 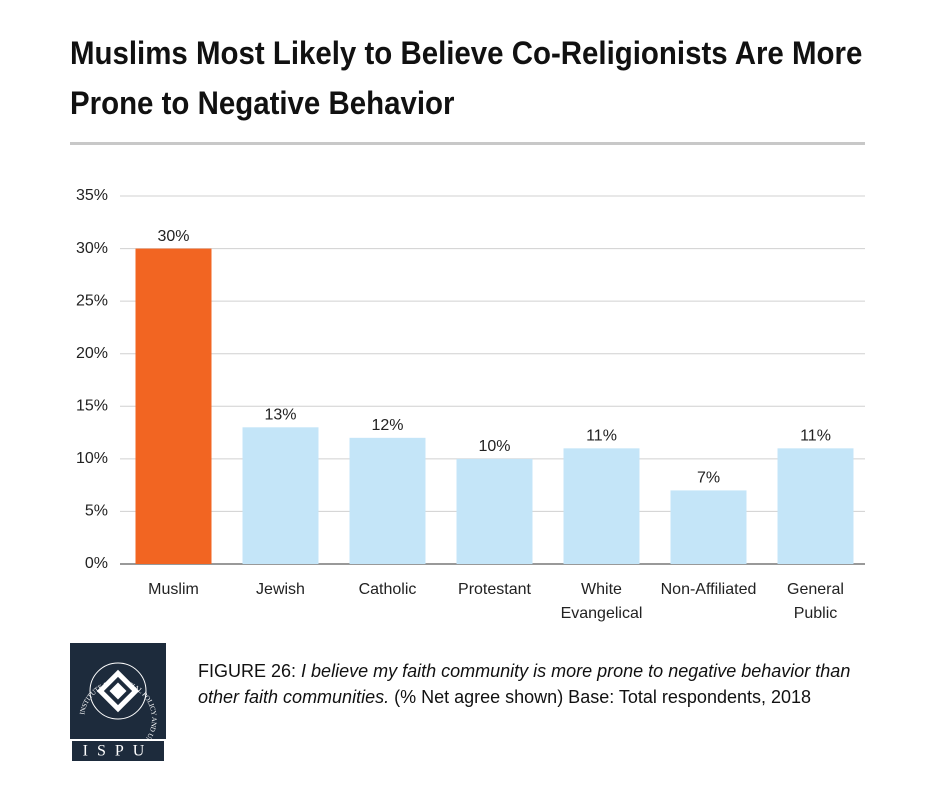 I want to click on x-tick-label: General Public, so click(x=815, y=601).